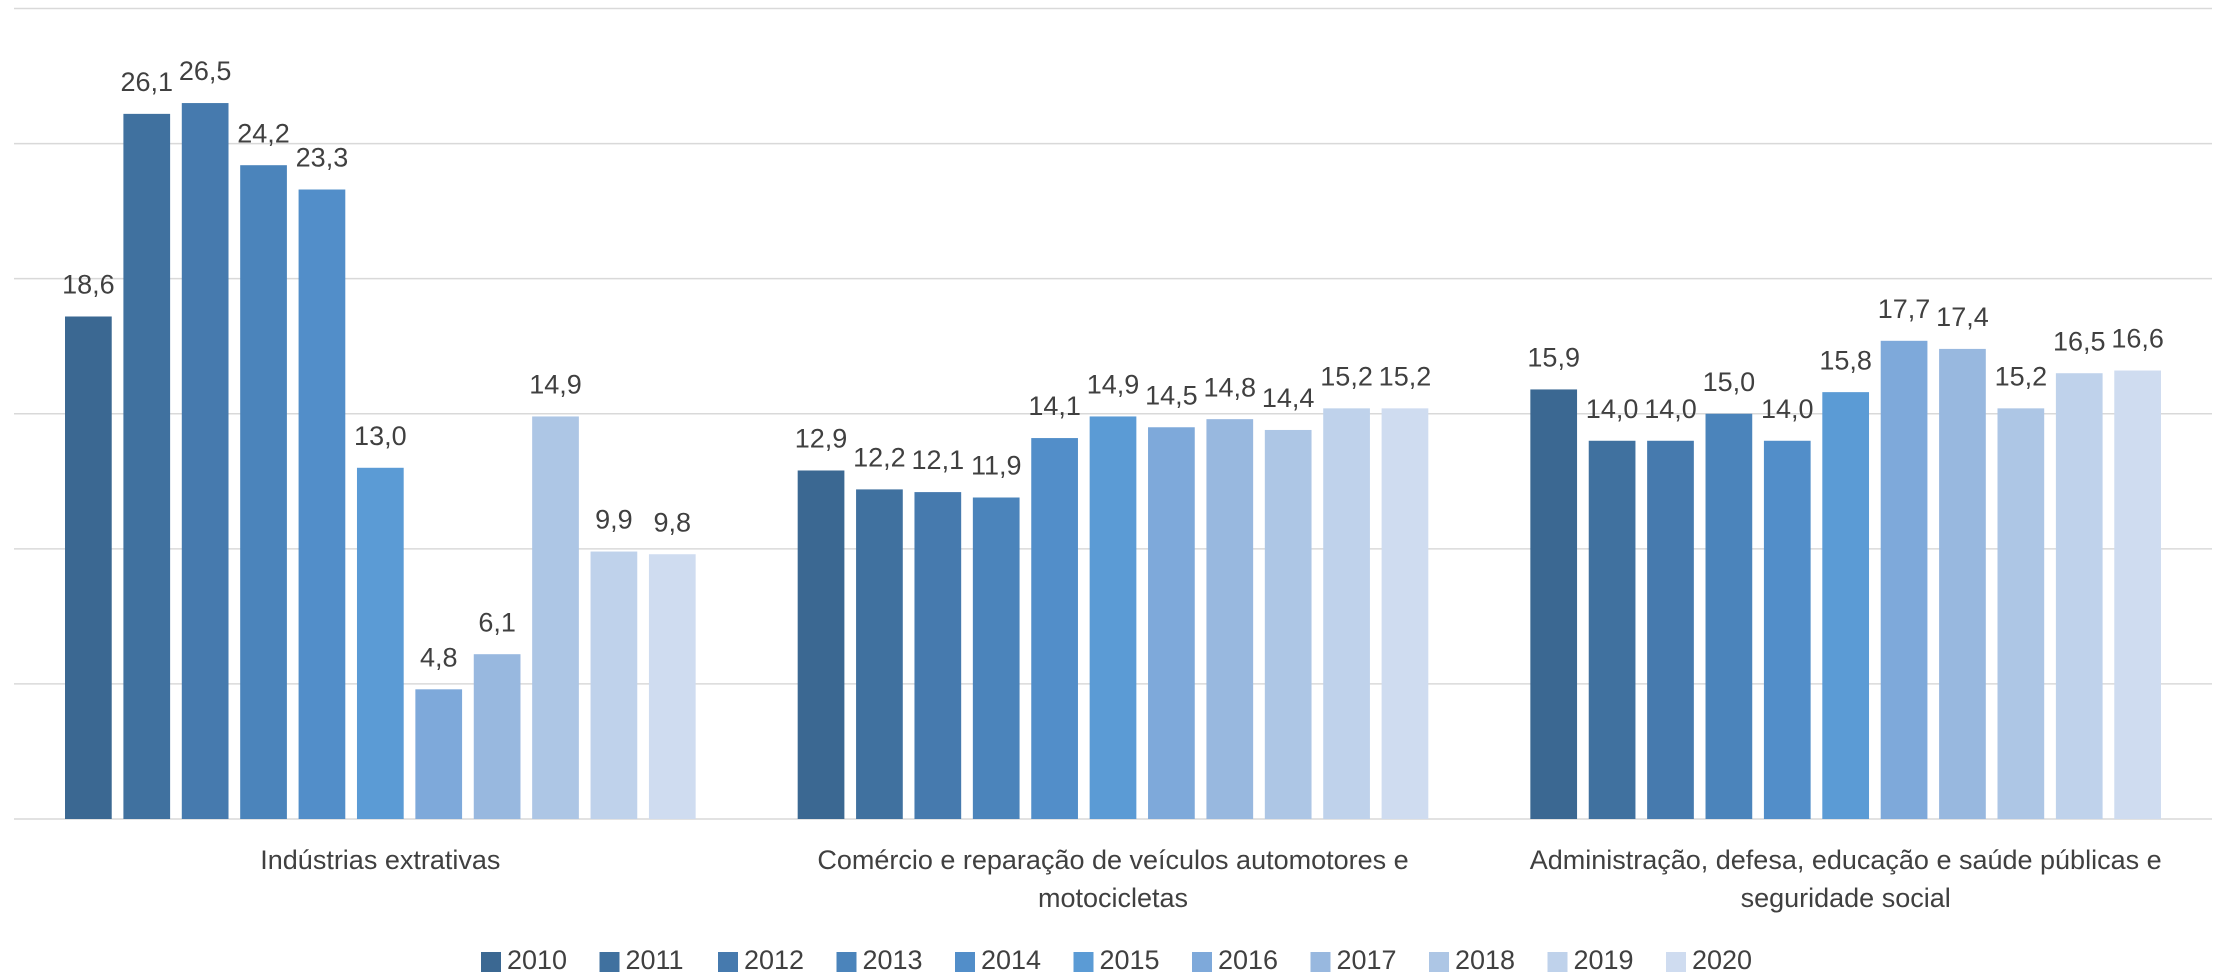 The width and height of the screenshot is (2218, 978). What do you see at coordinates (1248, 960) in the screenshot?
I see `legend-label: 2016` at bounding box center [1248, 960].